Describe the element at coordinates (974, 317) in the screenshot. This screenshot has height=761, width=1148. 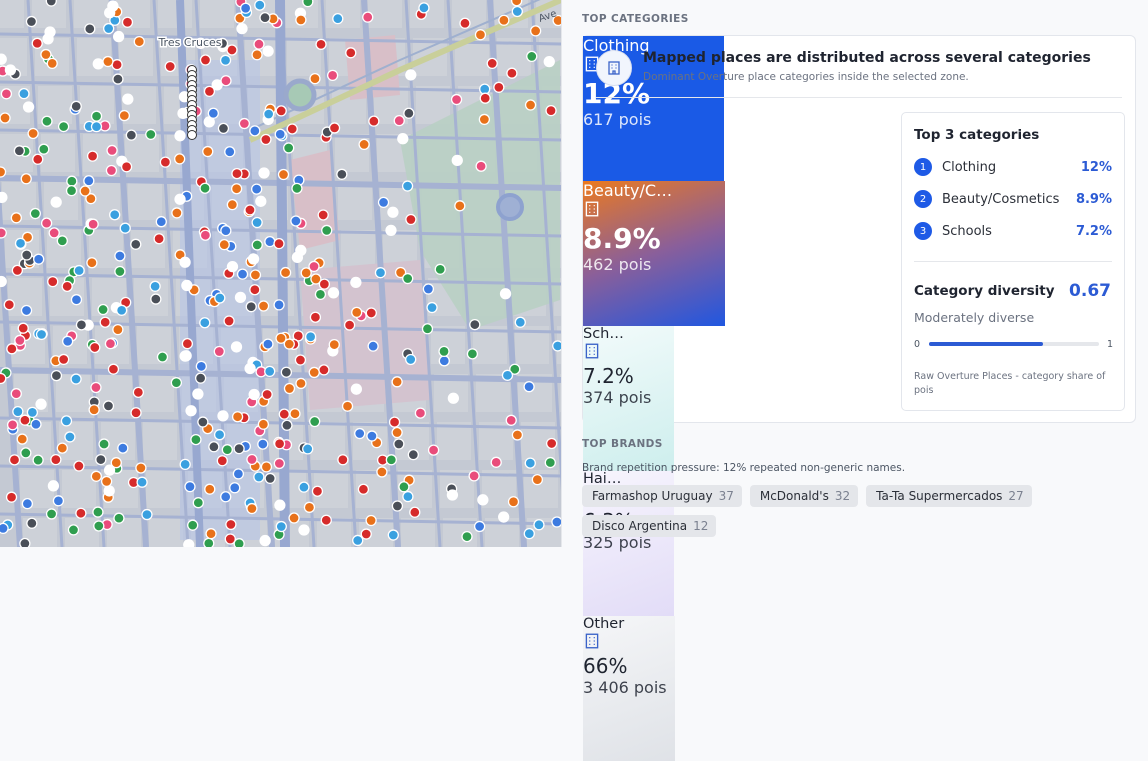
I see `diversity-label: Moderately diverse` at that location.